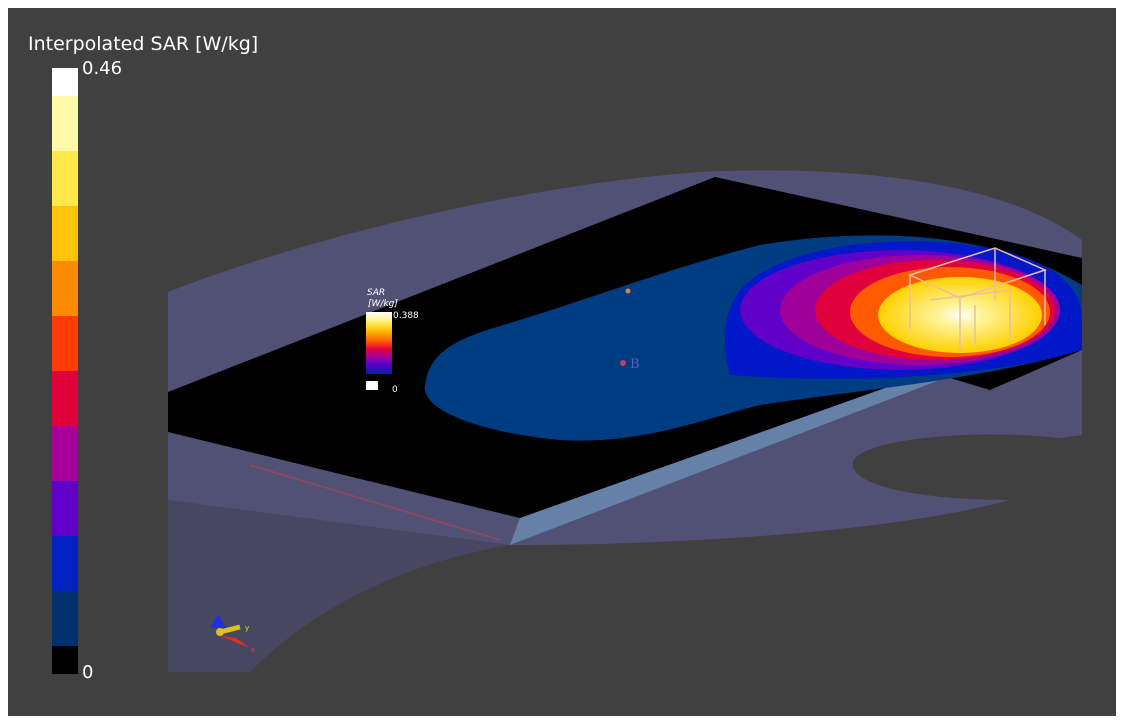 The image size is (1124, 724). Describe the element at coordinates (635, 364) in the screenshot. I see `probe-label: B` at that location.